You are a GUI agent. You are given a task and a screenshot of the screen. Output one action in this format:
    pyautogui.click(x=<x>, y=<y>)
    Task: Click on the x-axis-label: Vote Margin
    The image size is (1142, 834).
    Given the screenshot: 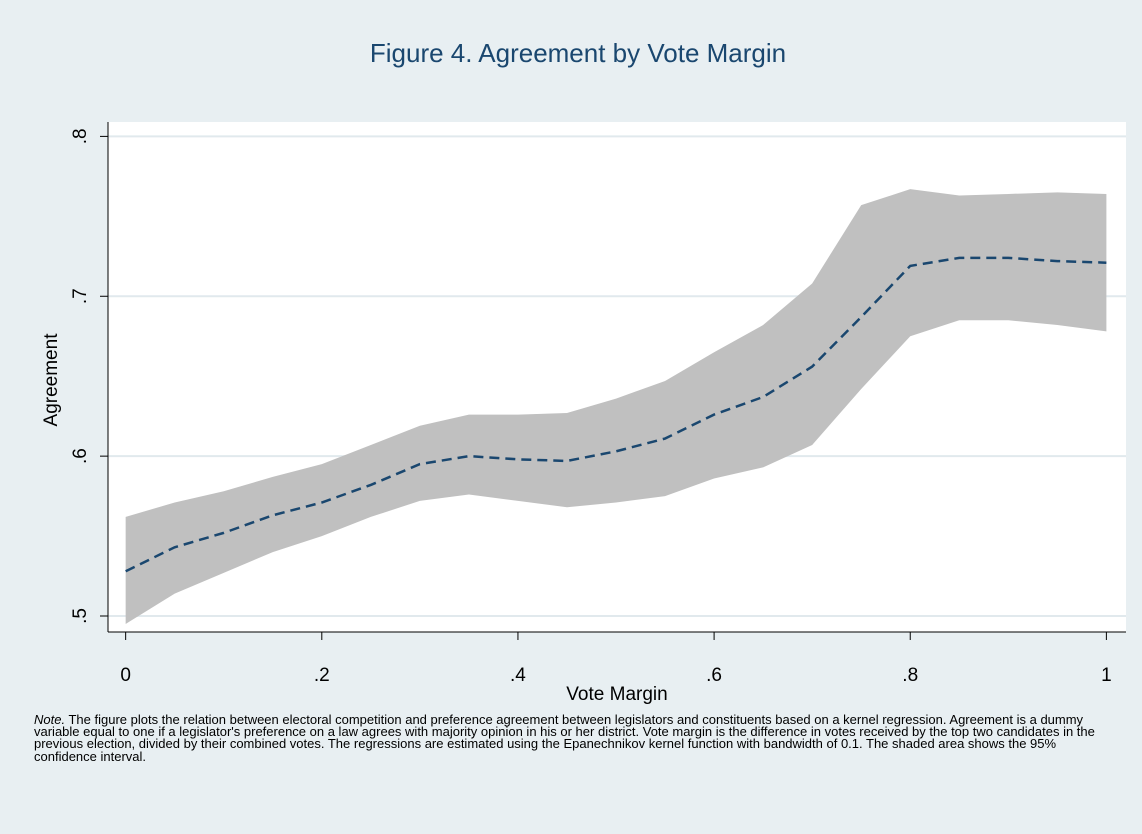 What is the action you would take?
    pyautogui.click(x=616, y=694)
    